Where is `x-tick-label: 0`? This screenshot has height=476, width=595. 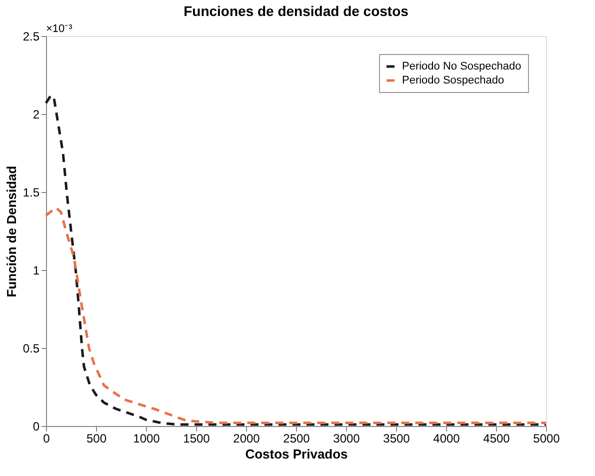
x-tick-label: 0 is located at coordinates (46, 439).